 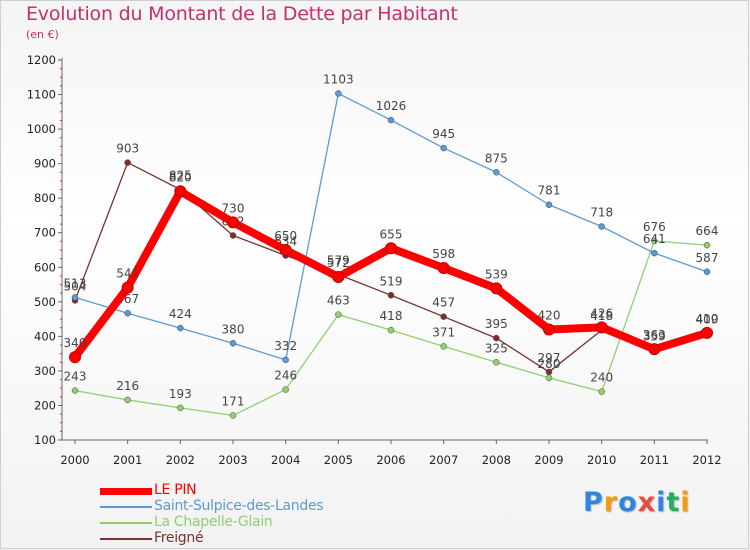 What do you see at coordinates (443, 332) in the screenshot?
I see `data-label: 371` at bounding box center [443, 332].